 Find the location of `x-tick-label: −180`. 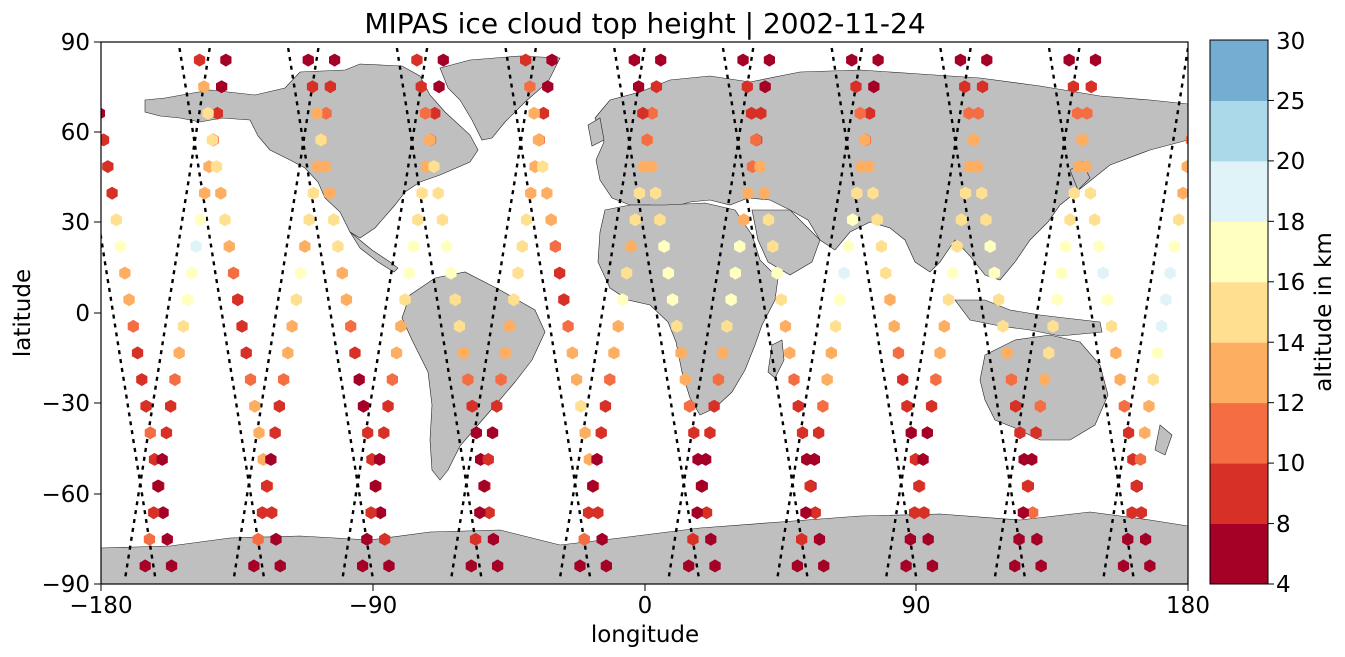

x-tick-label: −180 is located at coordinates (100, 606).